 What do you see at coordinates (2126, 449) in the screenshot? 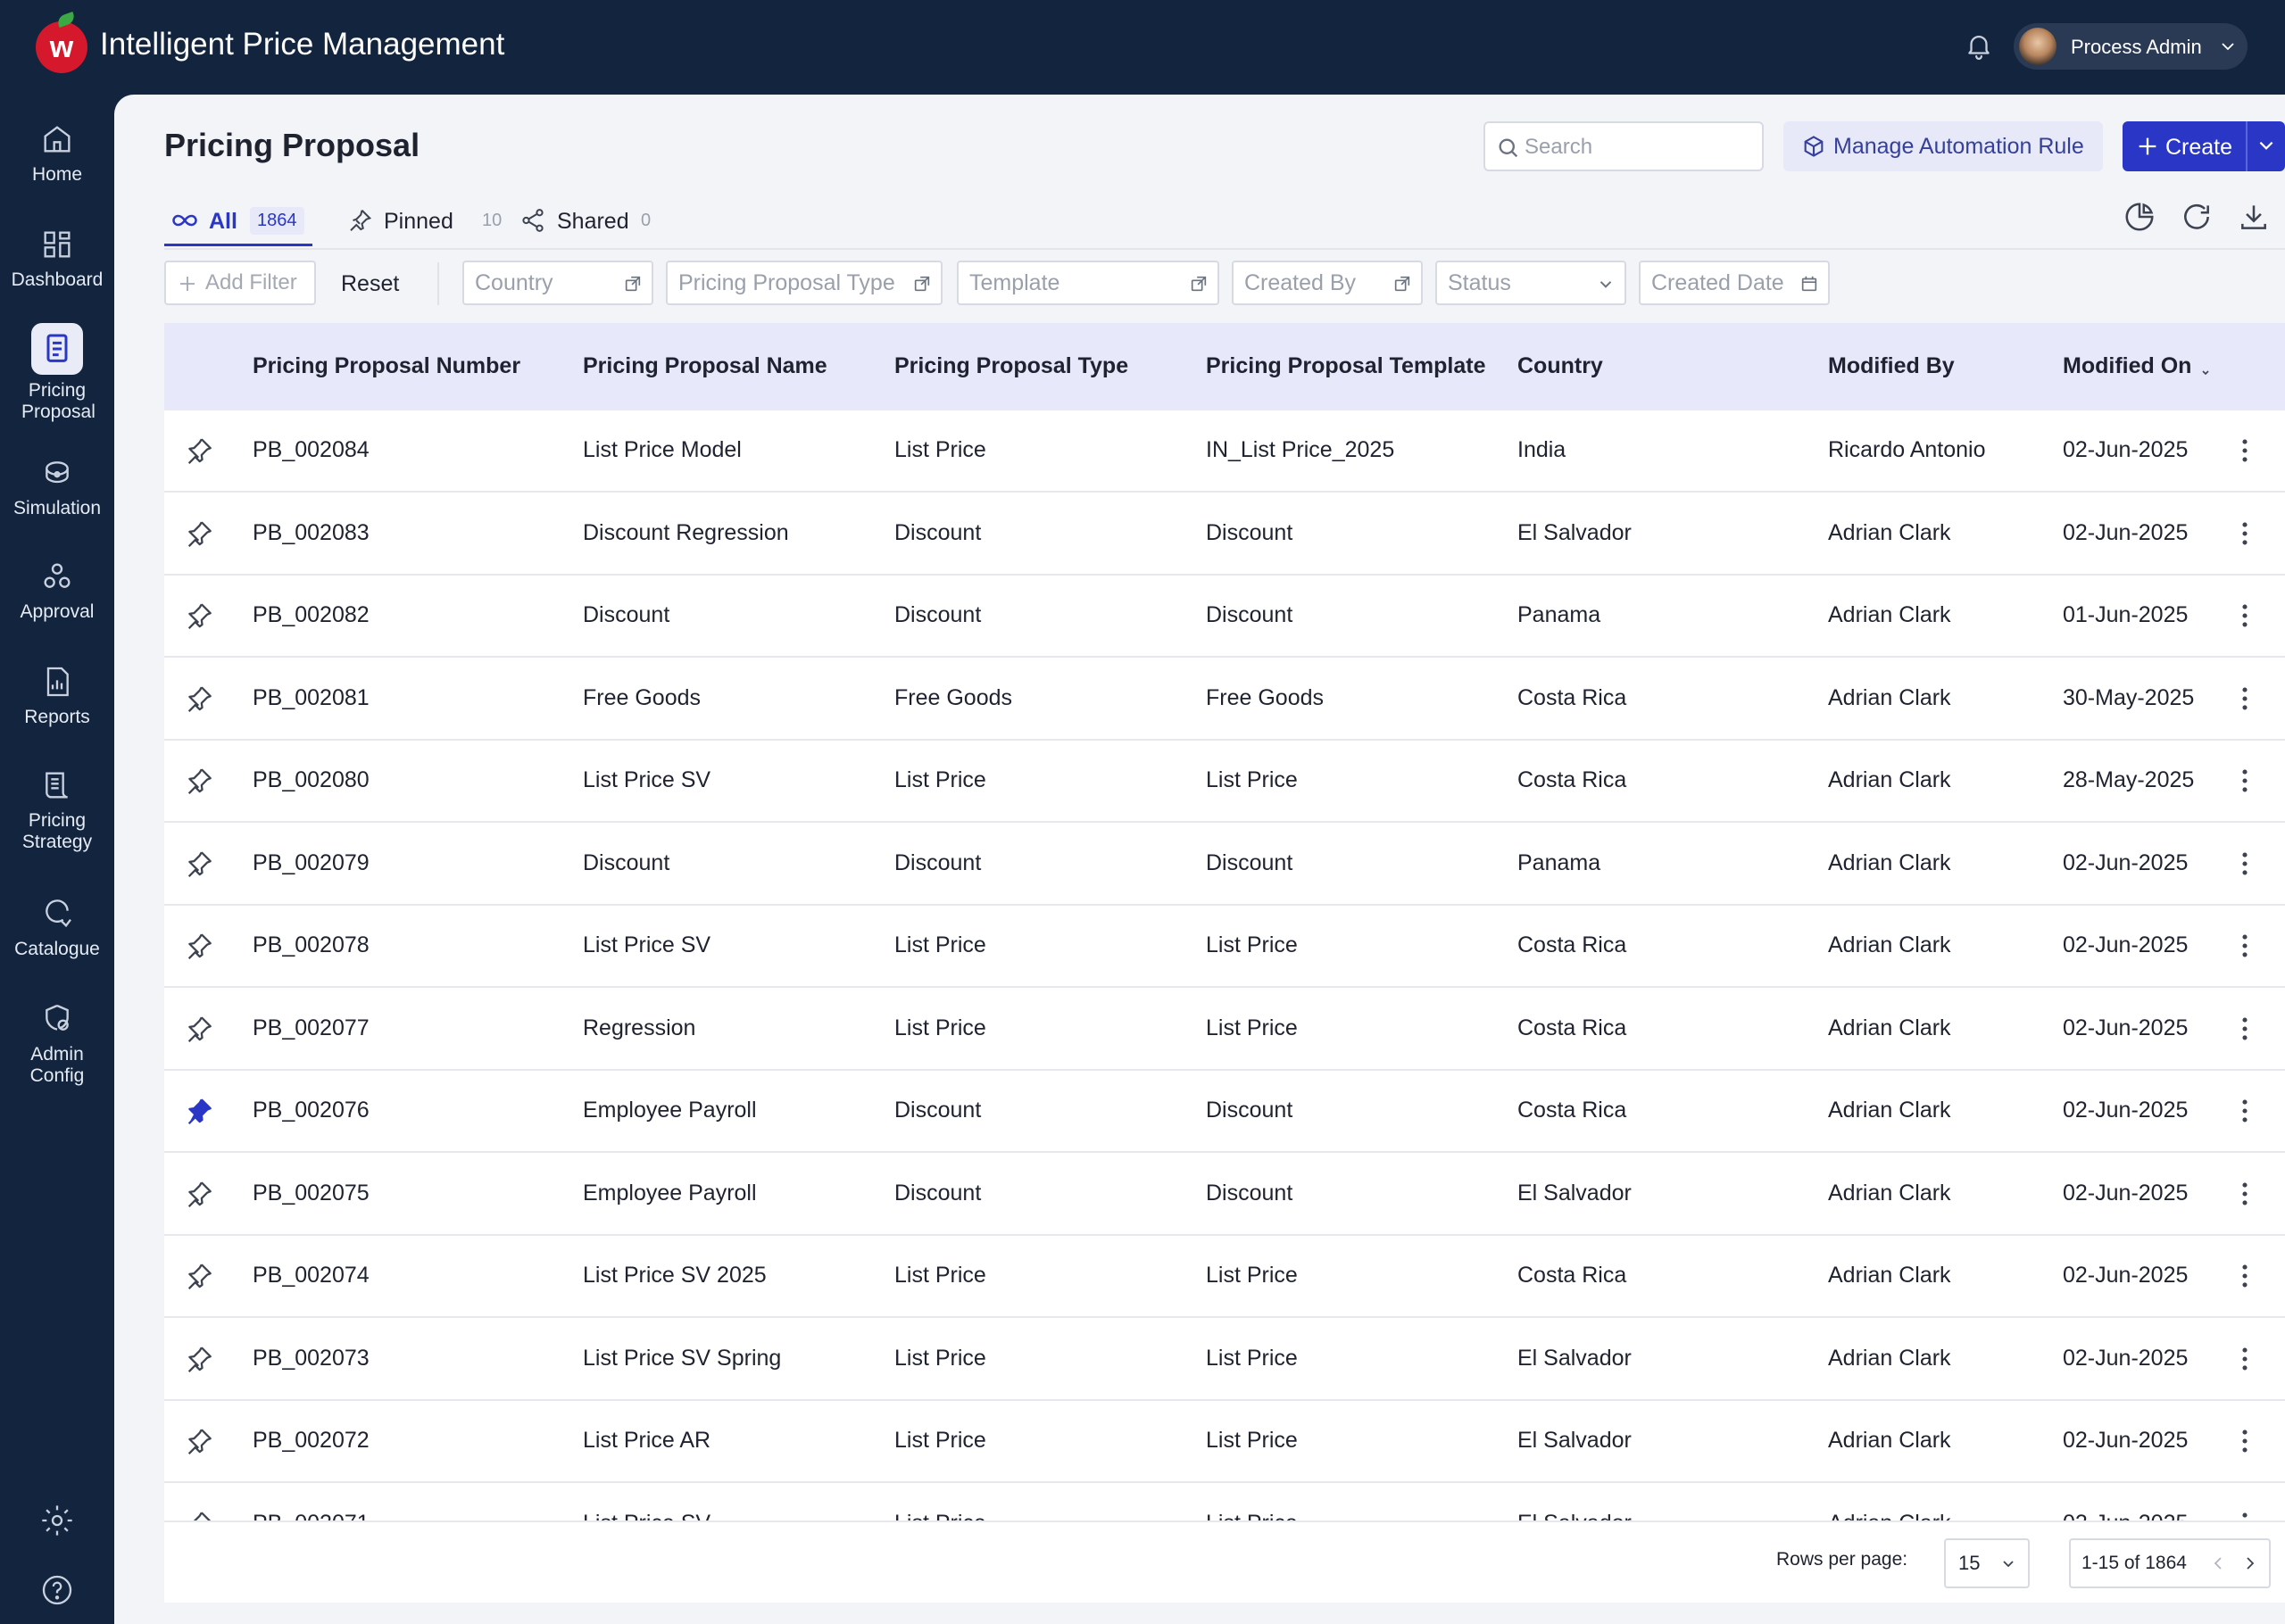
I see `cell-modified-on: 02-Jun-2025` at bounding box center [2126, 449].